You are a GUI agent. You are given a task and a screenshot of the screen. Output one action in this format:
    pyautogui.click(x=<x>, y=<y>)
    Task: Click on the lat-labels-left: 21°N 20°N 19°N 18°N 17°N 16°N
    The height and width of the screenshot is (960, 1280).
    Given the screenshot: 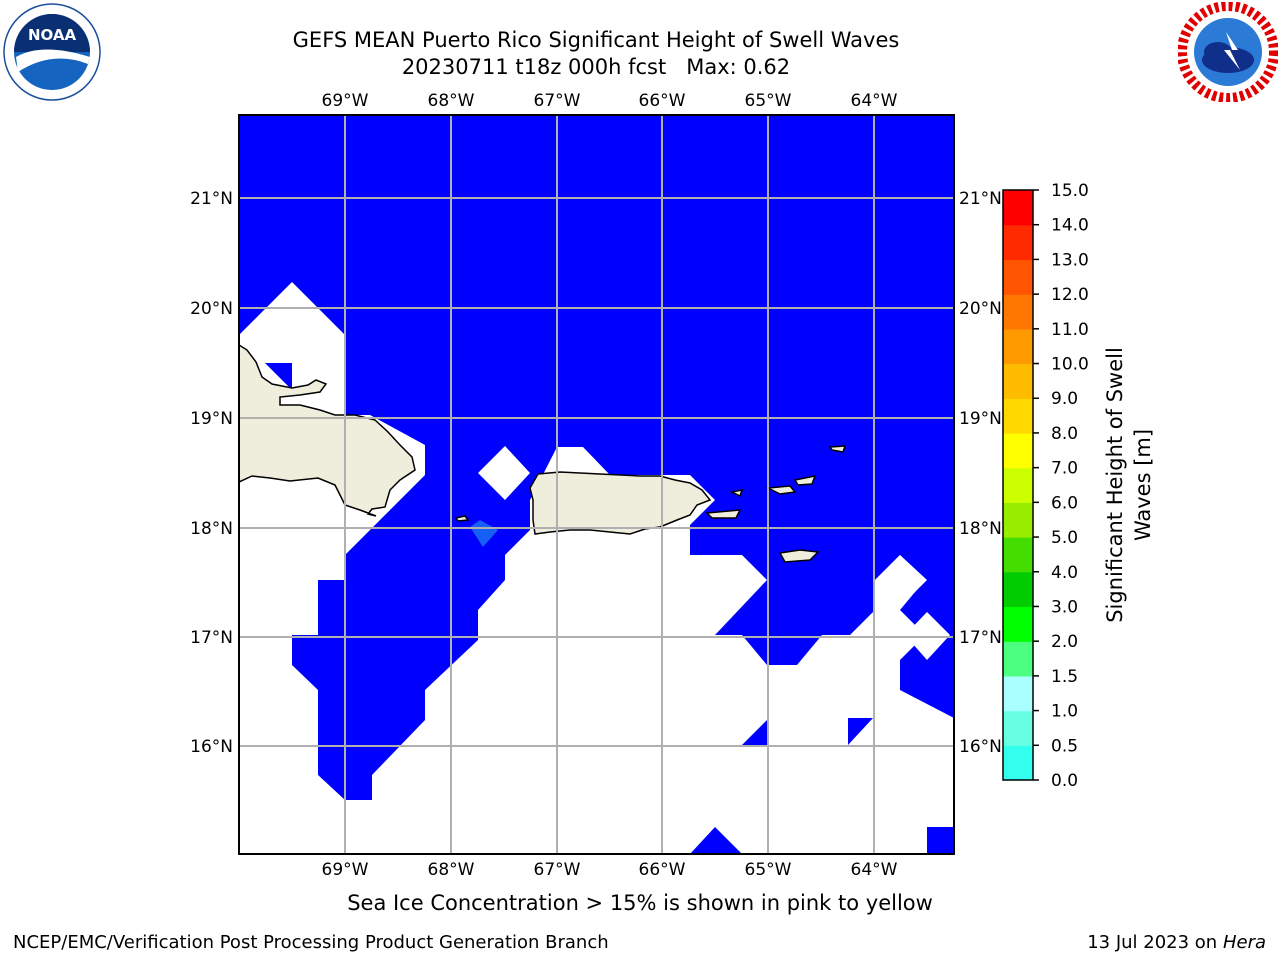 What is the action you would take?
    pyautogui.click(x=211, y=473)
    